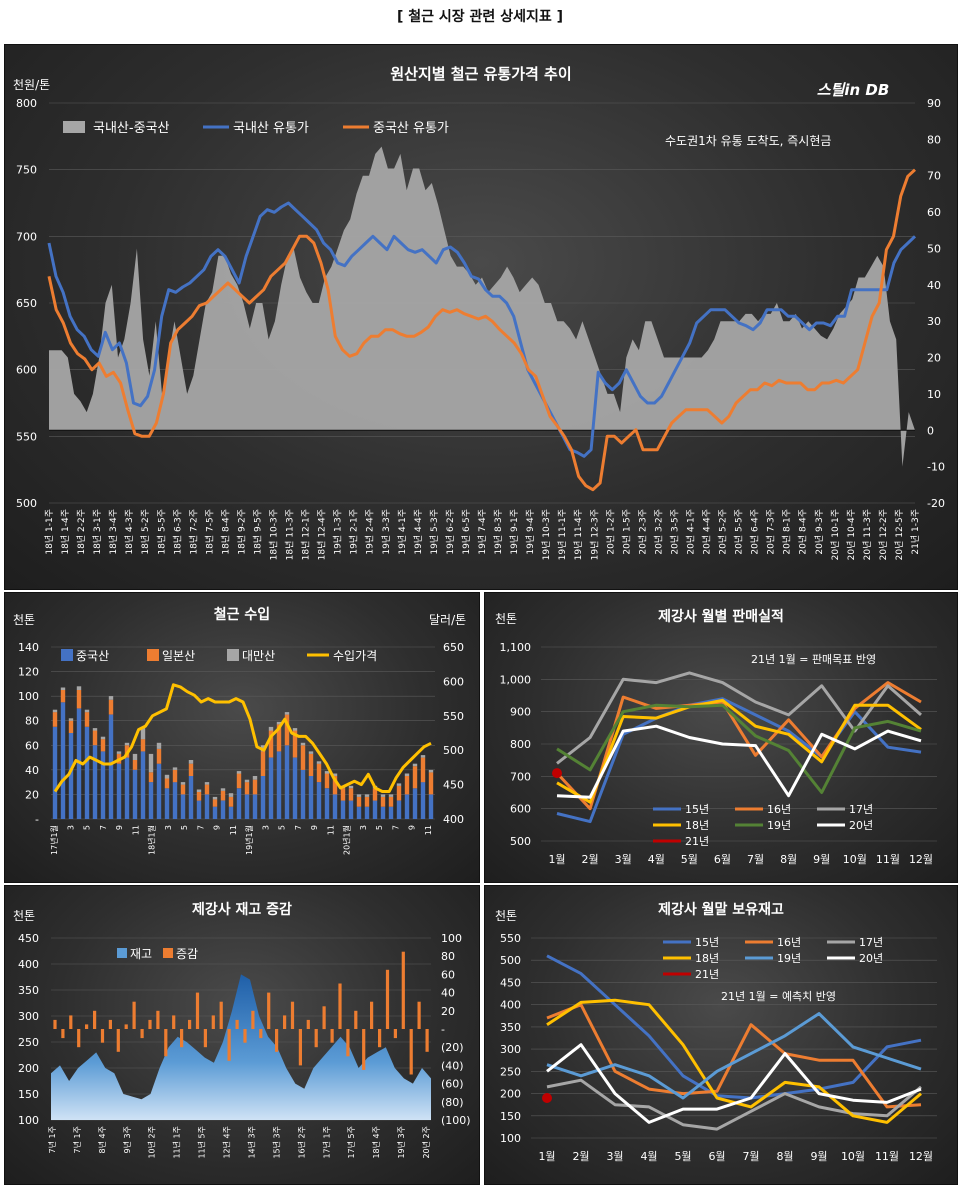 This screenshot has height=1187, width=960. What do you see at coordinates (386, 532) in the screenshot?
I see `x-tick-label: 19년 3-3주` at bounding box center [386, 532].